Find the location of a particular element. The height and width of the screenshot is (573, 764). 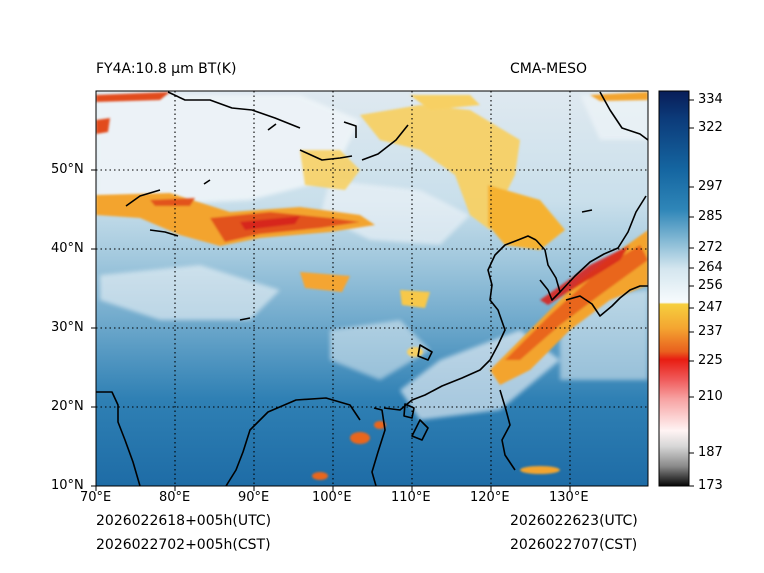

colorbar-label: 322 is located at coordinates (710, 127).